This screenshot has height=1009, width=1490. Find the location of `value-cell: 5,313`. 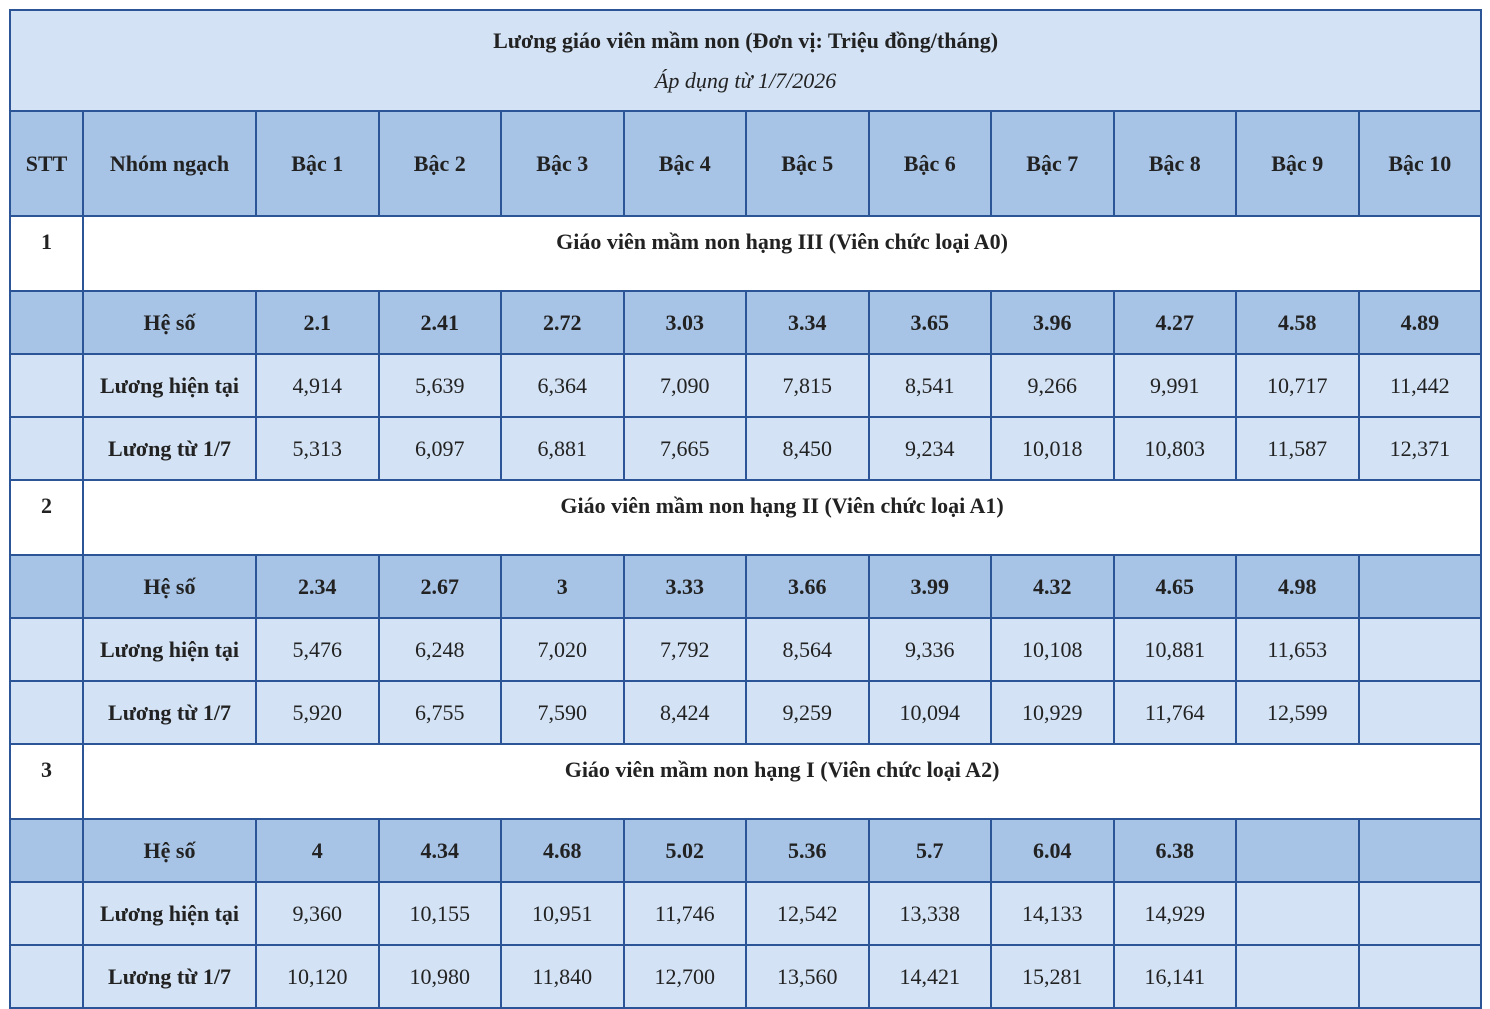

value-cell: 5,313 is located at coordinates (317, 448).